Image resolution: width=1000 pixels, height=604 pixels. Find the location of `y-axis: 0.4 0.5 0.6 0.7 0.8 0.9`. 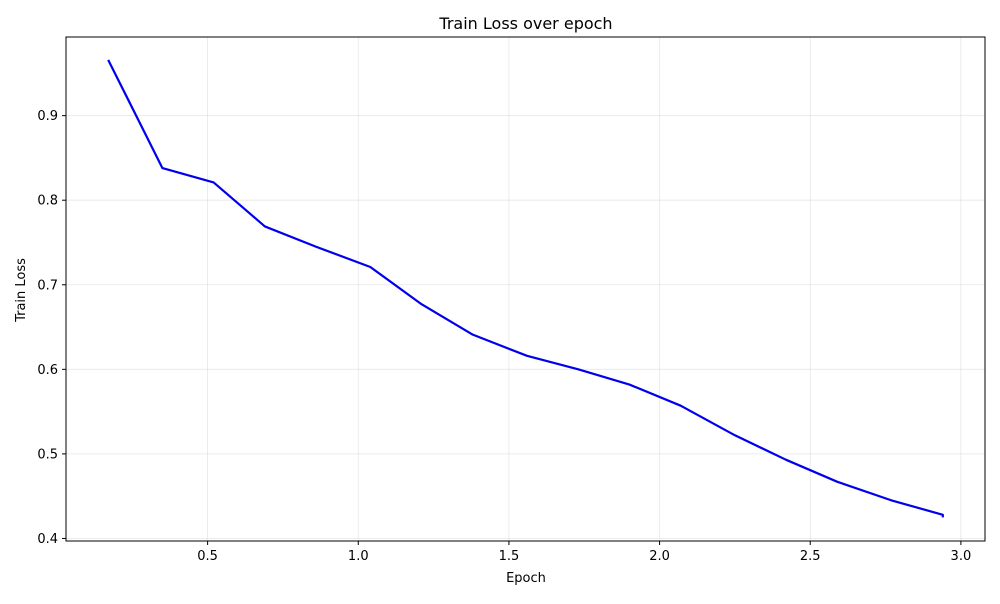

y-axis: 0.4 0.5 0.6 0.7 0.8 0.9 is located at coordinates (51, 328).